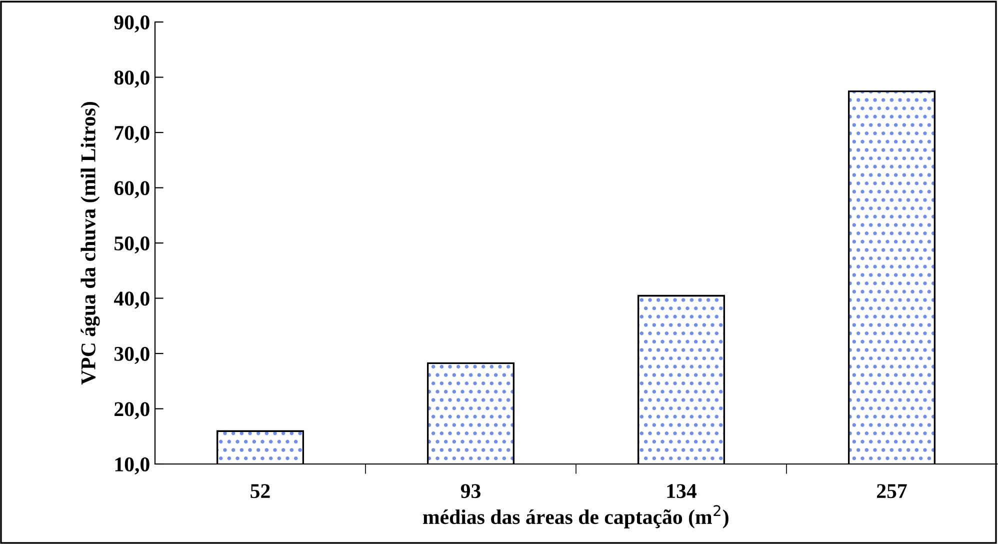  What do you see at coordinates (892, 491) in the screenshot?
I see `x-tick-label: 257` at bounding box center [892, 491].